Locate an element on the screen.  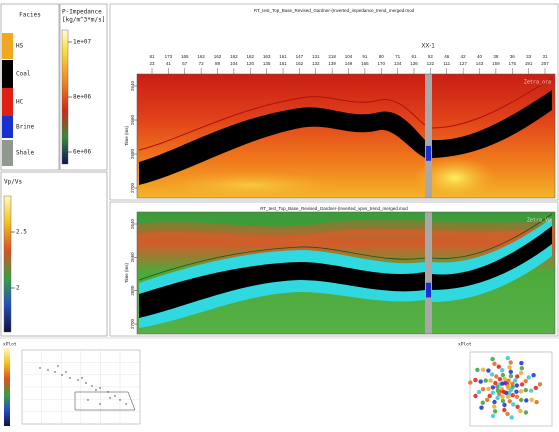
colorbar-tick-label: 6e+06 is located at coordinates (82, 152).